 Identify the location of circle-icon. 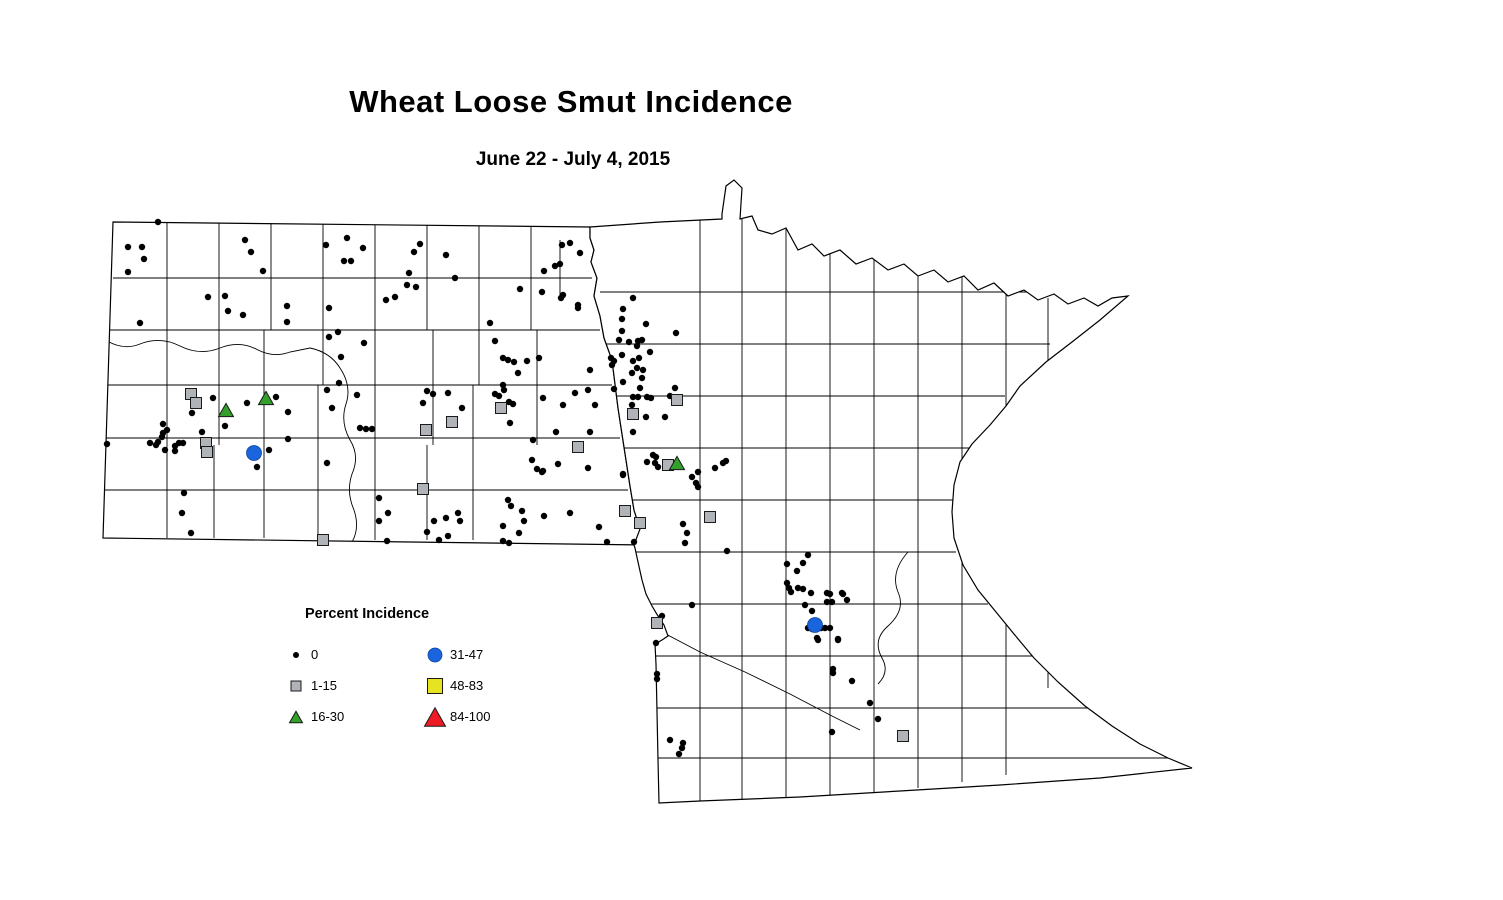
(435, 654).